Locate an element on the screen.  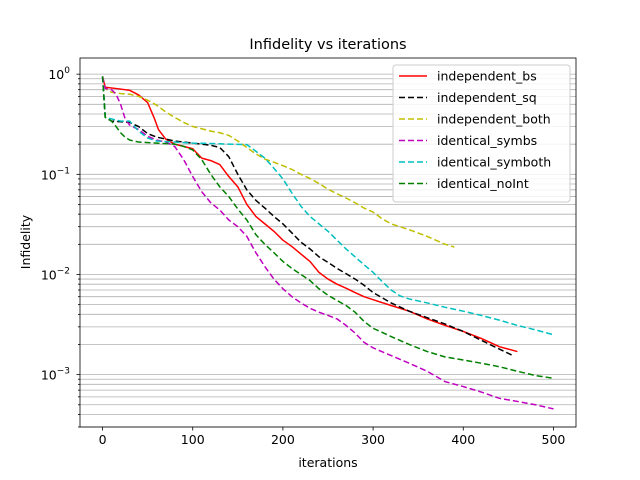
y-tick-label: 10⁻³ is located at coordinates (55, 375).